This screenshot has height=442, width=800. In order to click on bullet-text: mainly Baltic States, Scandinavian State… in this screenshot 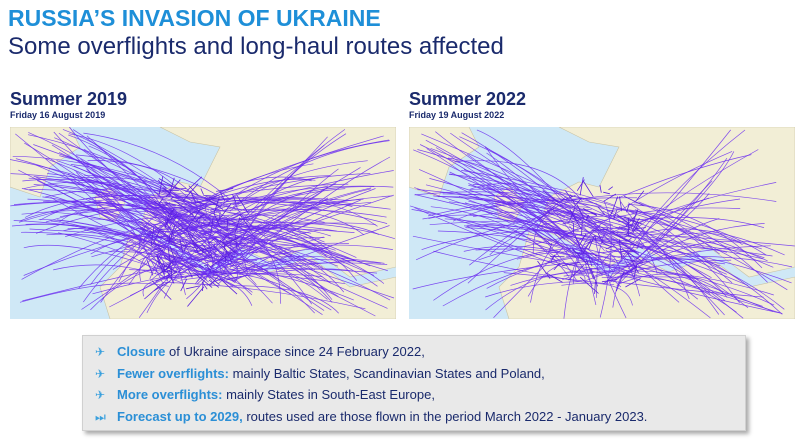, I will do `click(388, 373)`.